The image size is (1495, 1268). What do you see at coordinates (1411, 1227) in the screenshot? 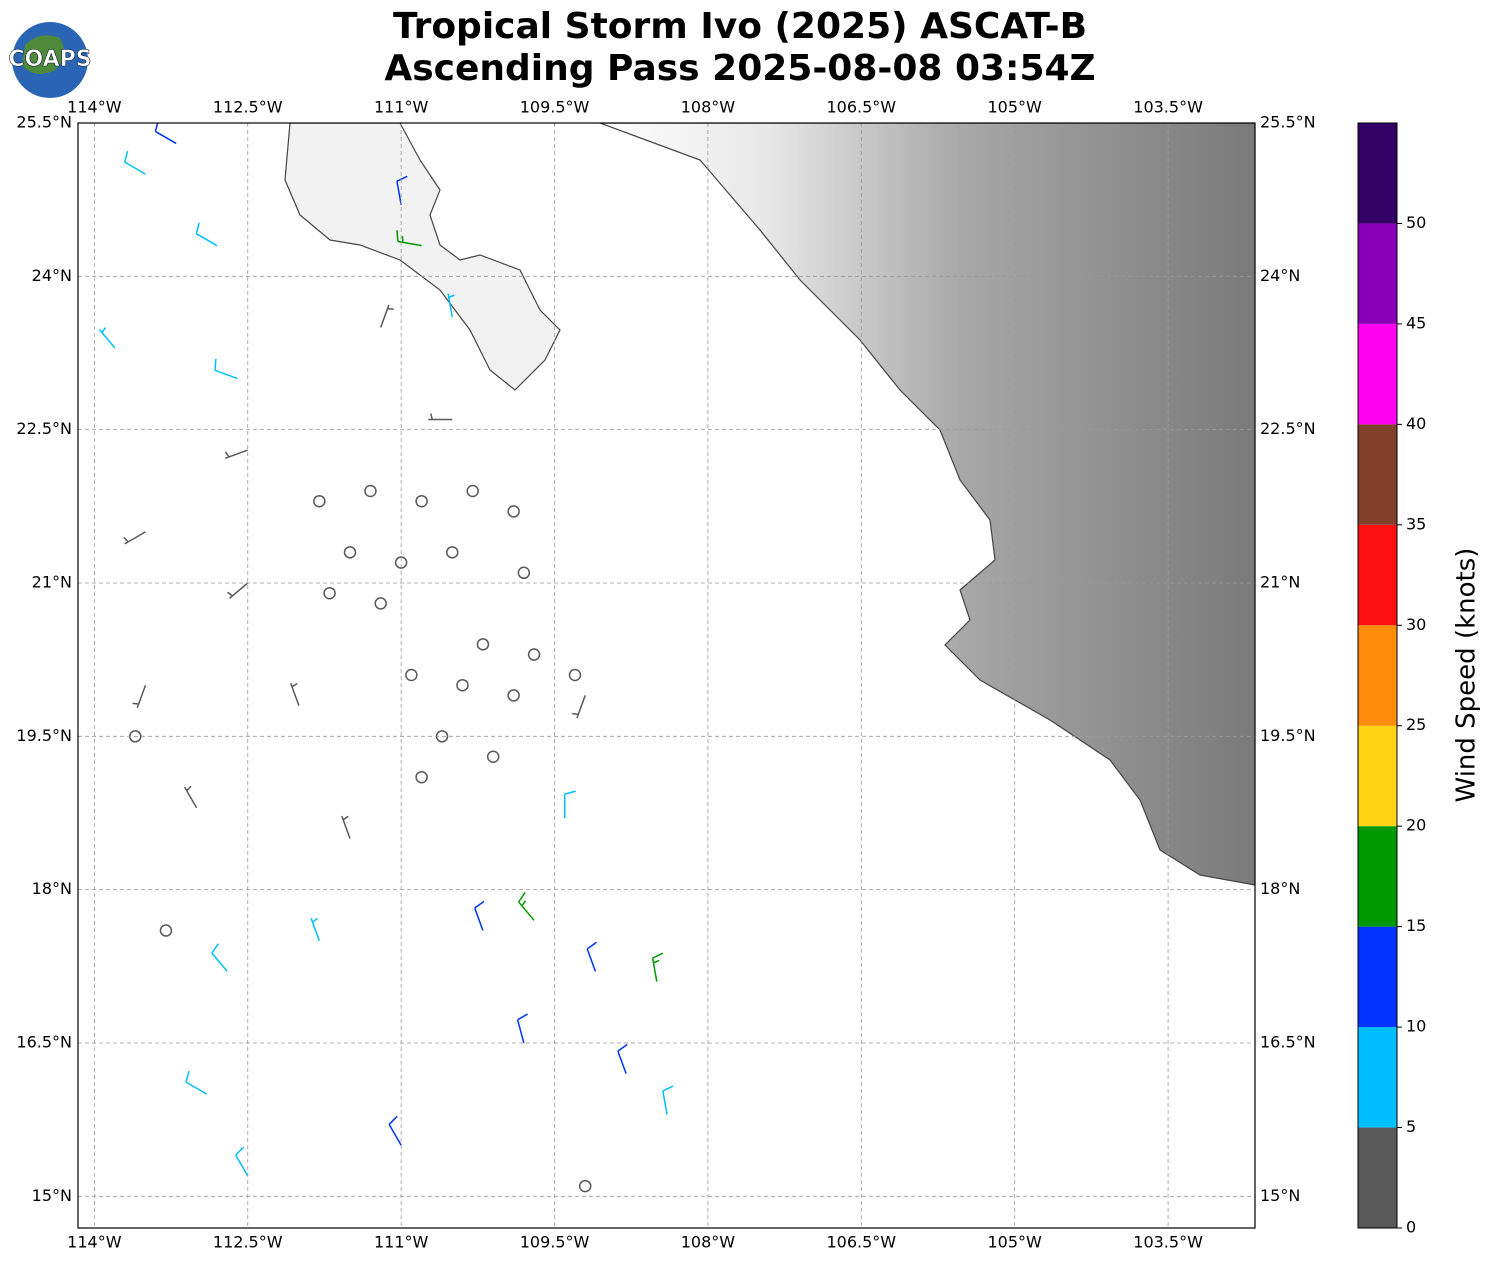
I see `colorbar-tick-label: 0` at bounding box center [1411, 1227].